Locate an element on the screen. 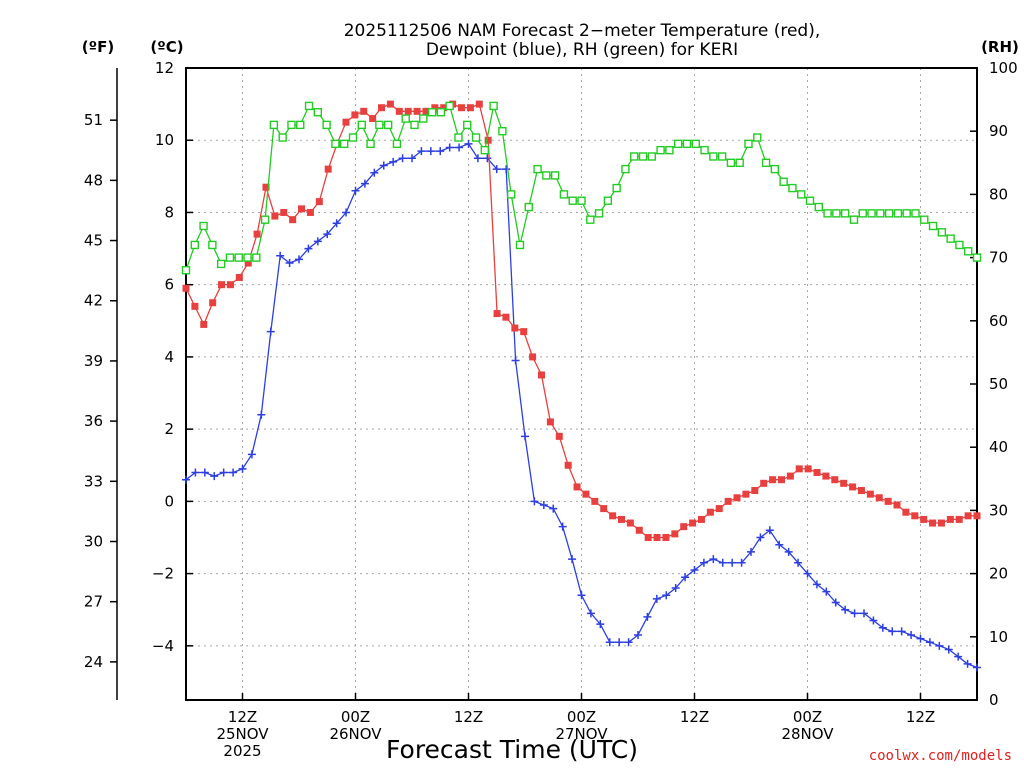  x-tick-label: 12Z is located at coordinates (468, 717).